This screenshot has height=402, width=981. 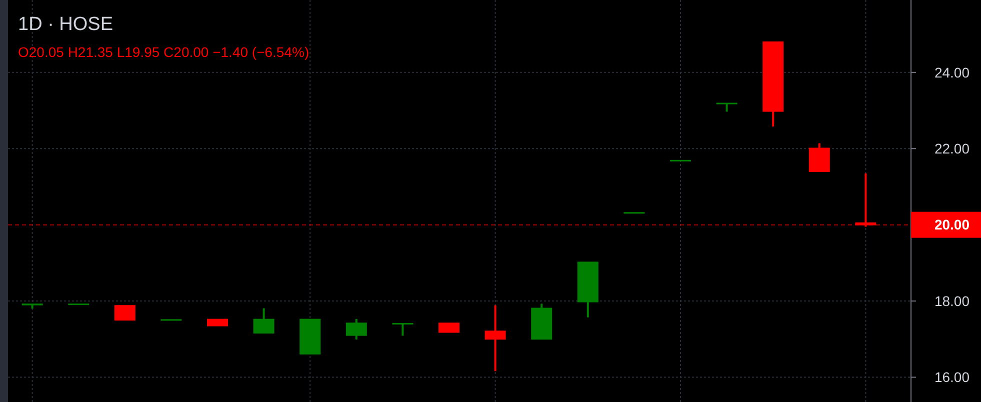 I want to click on y-tick-label: 18.00, so click(x=952, y=300).